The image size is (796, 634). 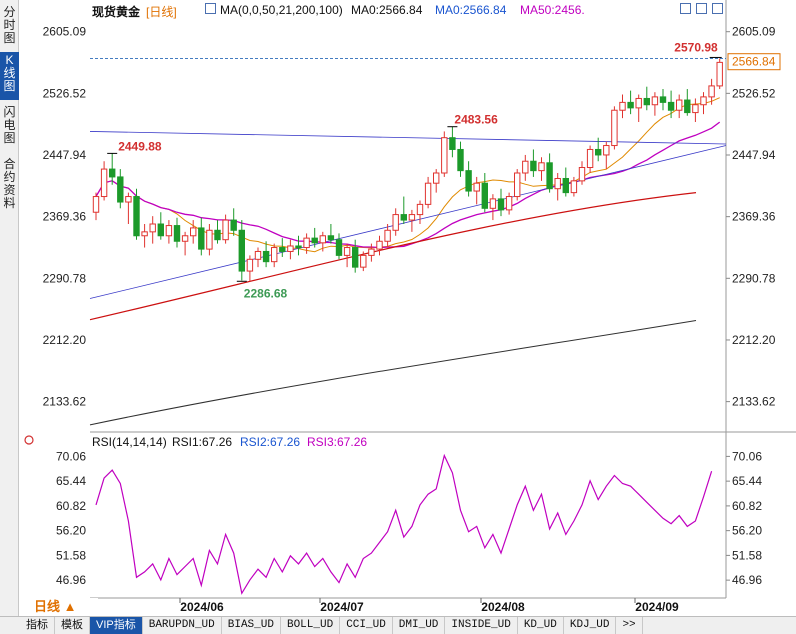 What do you see at coordinates (9, 127) in the screenshot?
I see `tab-lightning-chart: 闪电图` at bounding box center [9, 127].